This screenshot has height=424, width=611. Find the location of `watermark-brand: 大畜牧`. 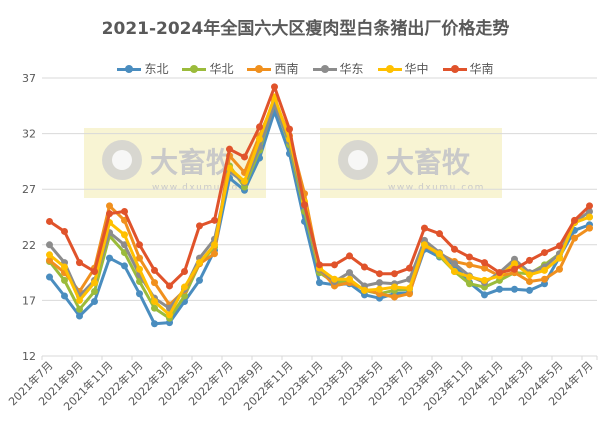

watermark-brand: 大畜牧 is located at coordinates (192, 162).